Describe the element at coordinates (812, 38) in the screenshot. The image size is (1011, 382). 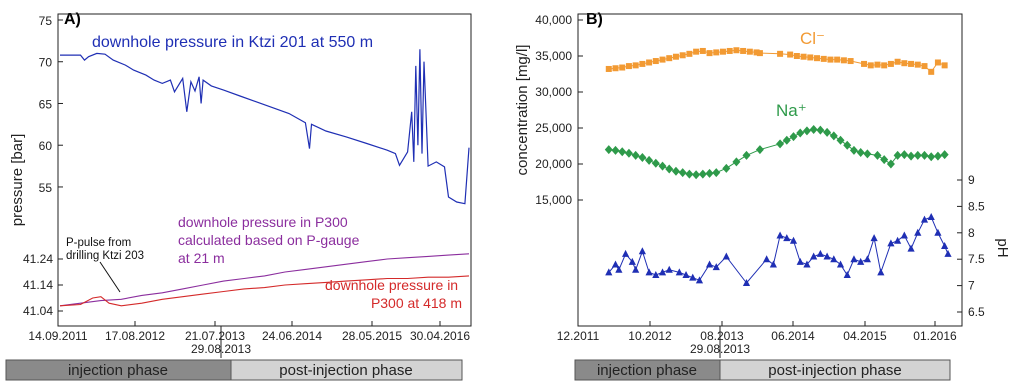
I see `cl-series-label: Cl⁻` at that location.